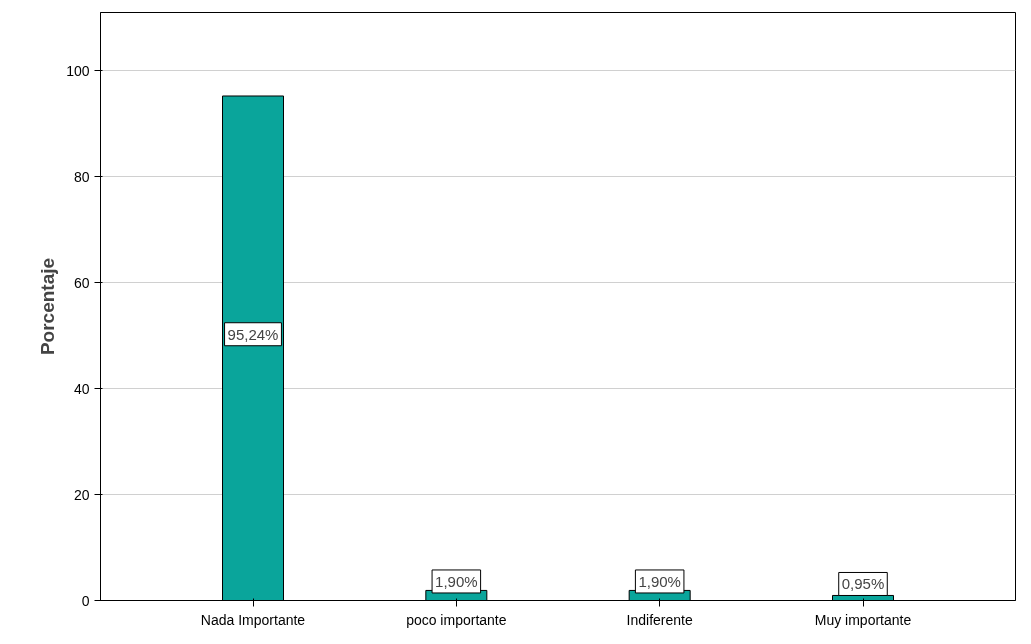 The height and width of the screenshot is (644, 1031). Describe the element at coordinates (863, 619) in the screenshot. I see `x-tick-label: Muy importante` at that location.